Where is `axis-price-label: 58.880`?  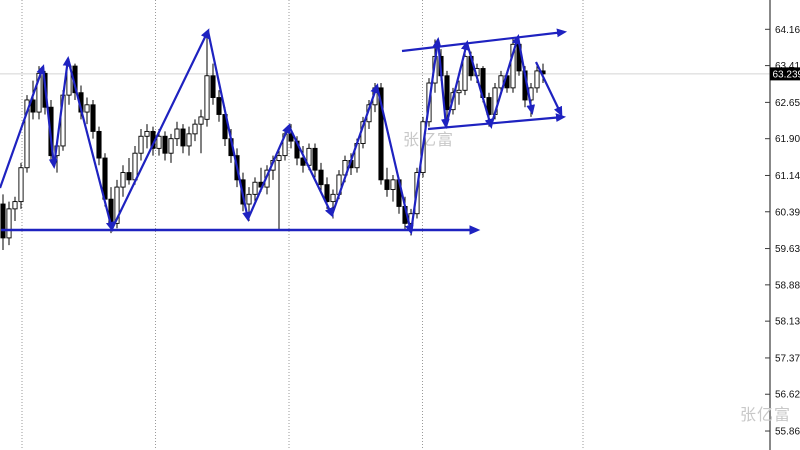 axis-price-label: 58.880 is located at coordinates (787, 285).